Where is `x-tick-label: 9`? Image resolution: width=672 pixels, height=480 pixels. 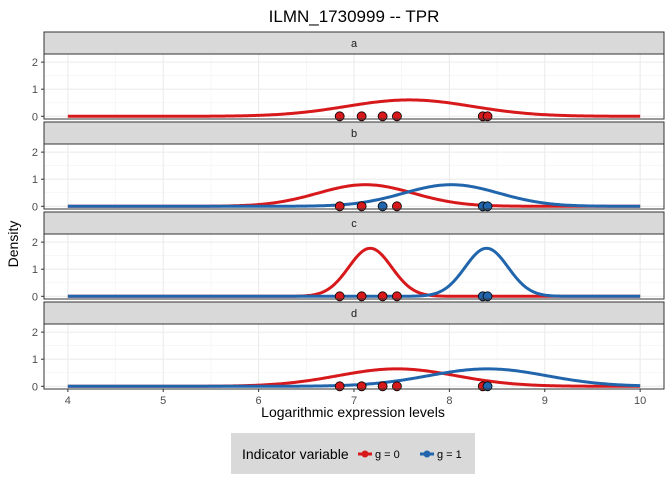 x-tick-label: 9 is located at coordinates (545, 401).